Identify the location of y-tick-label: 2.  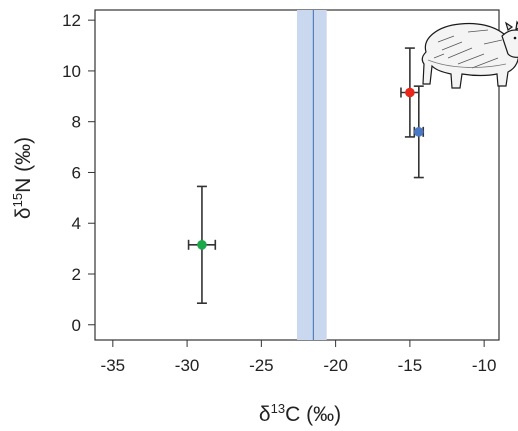
(76, 274).